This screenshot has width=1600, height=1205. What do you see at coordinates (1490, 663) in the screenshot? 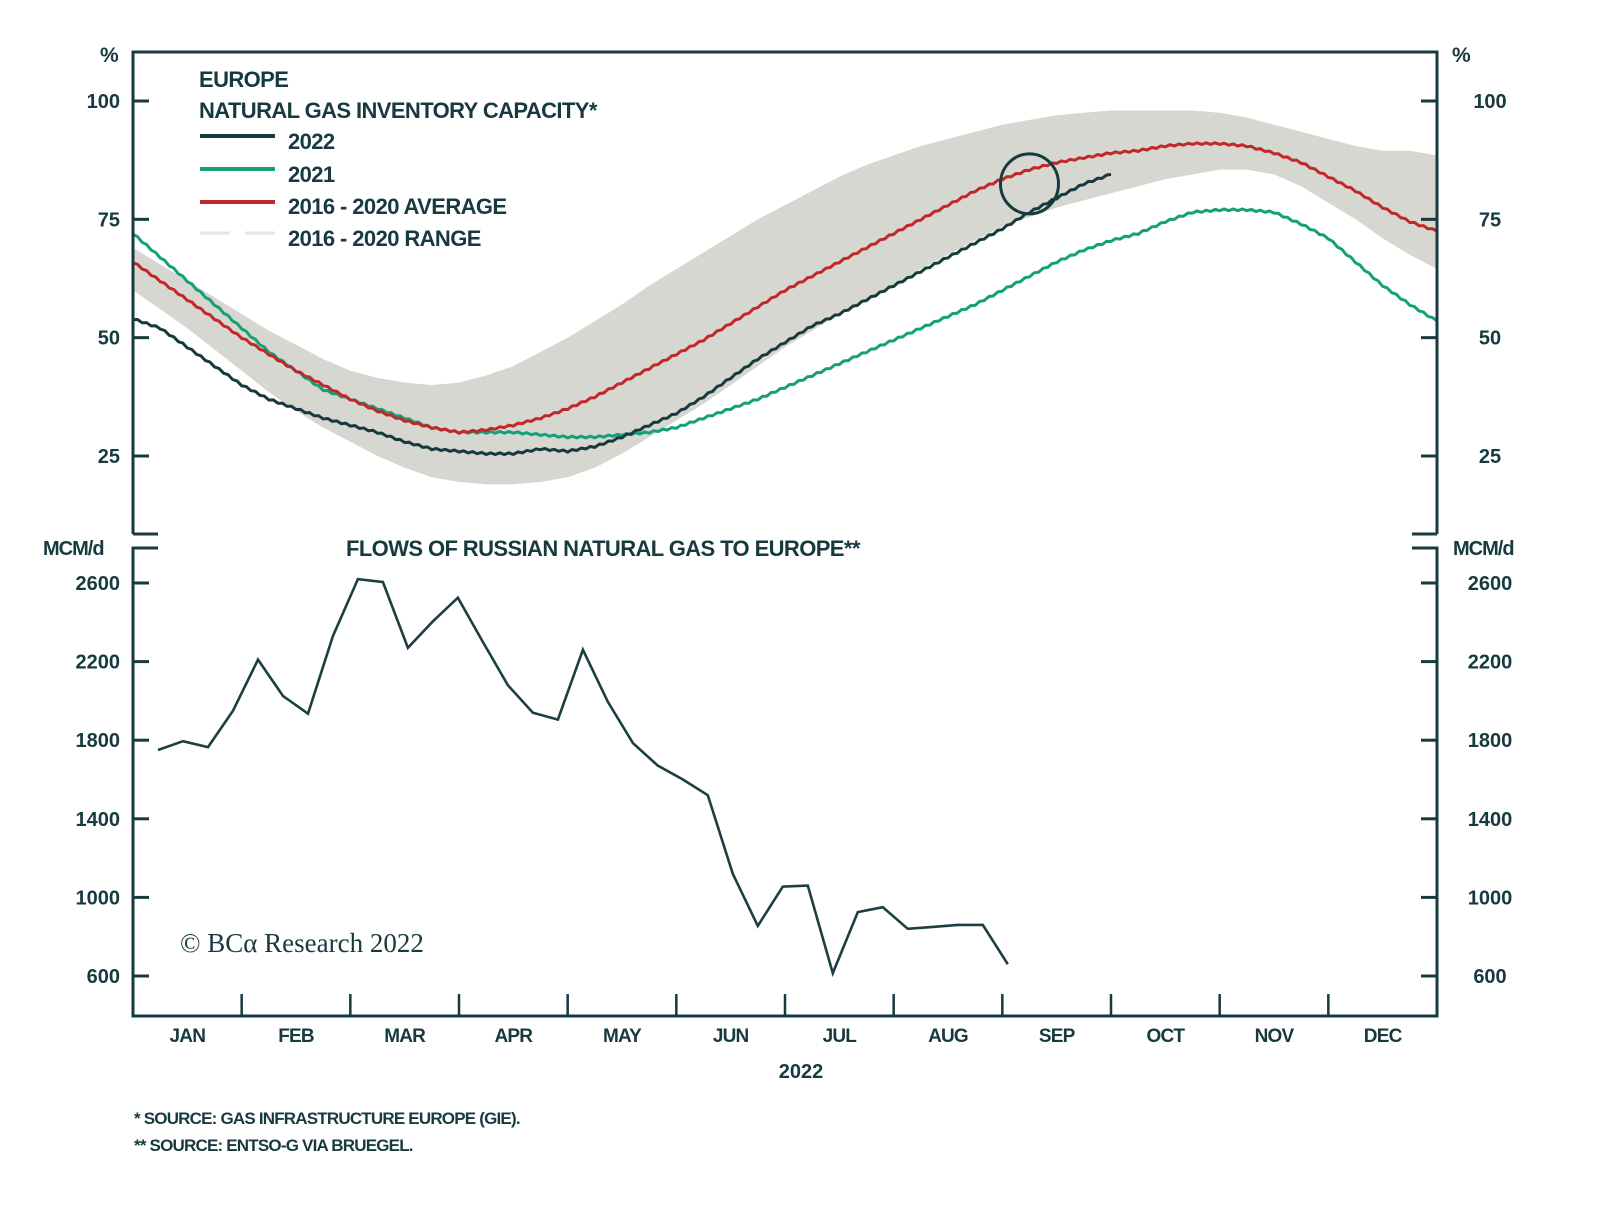
I see `y-tick-label-right: 2200` at bounding box center [1490, 663].